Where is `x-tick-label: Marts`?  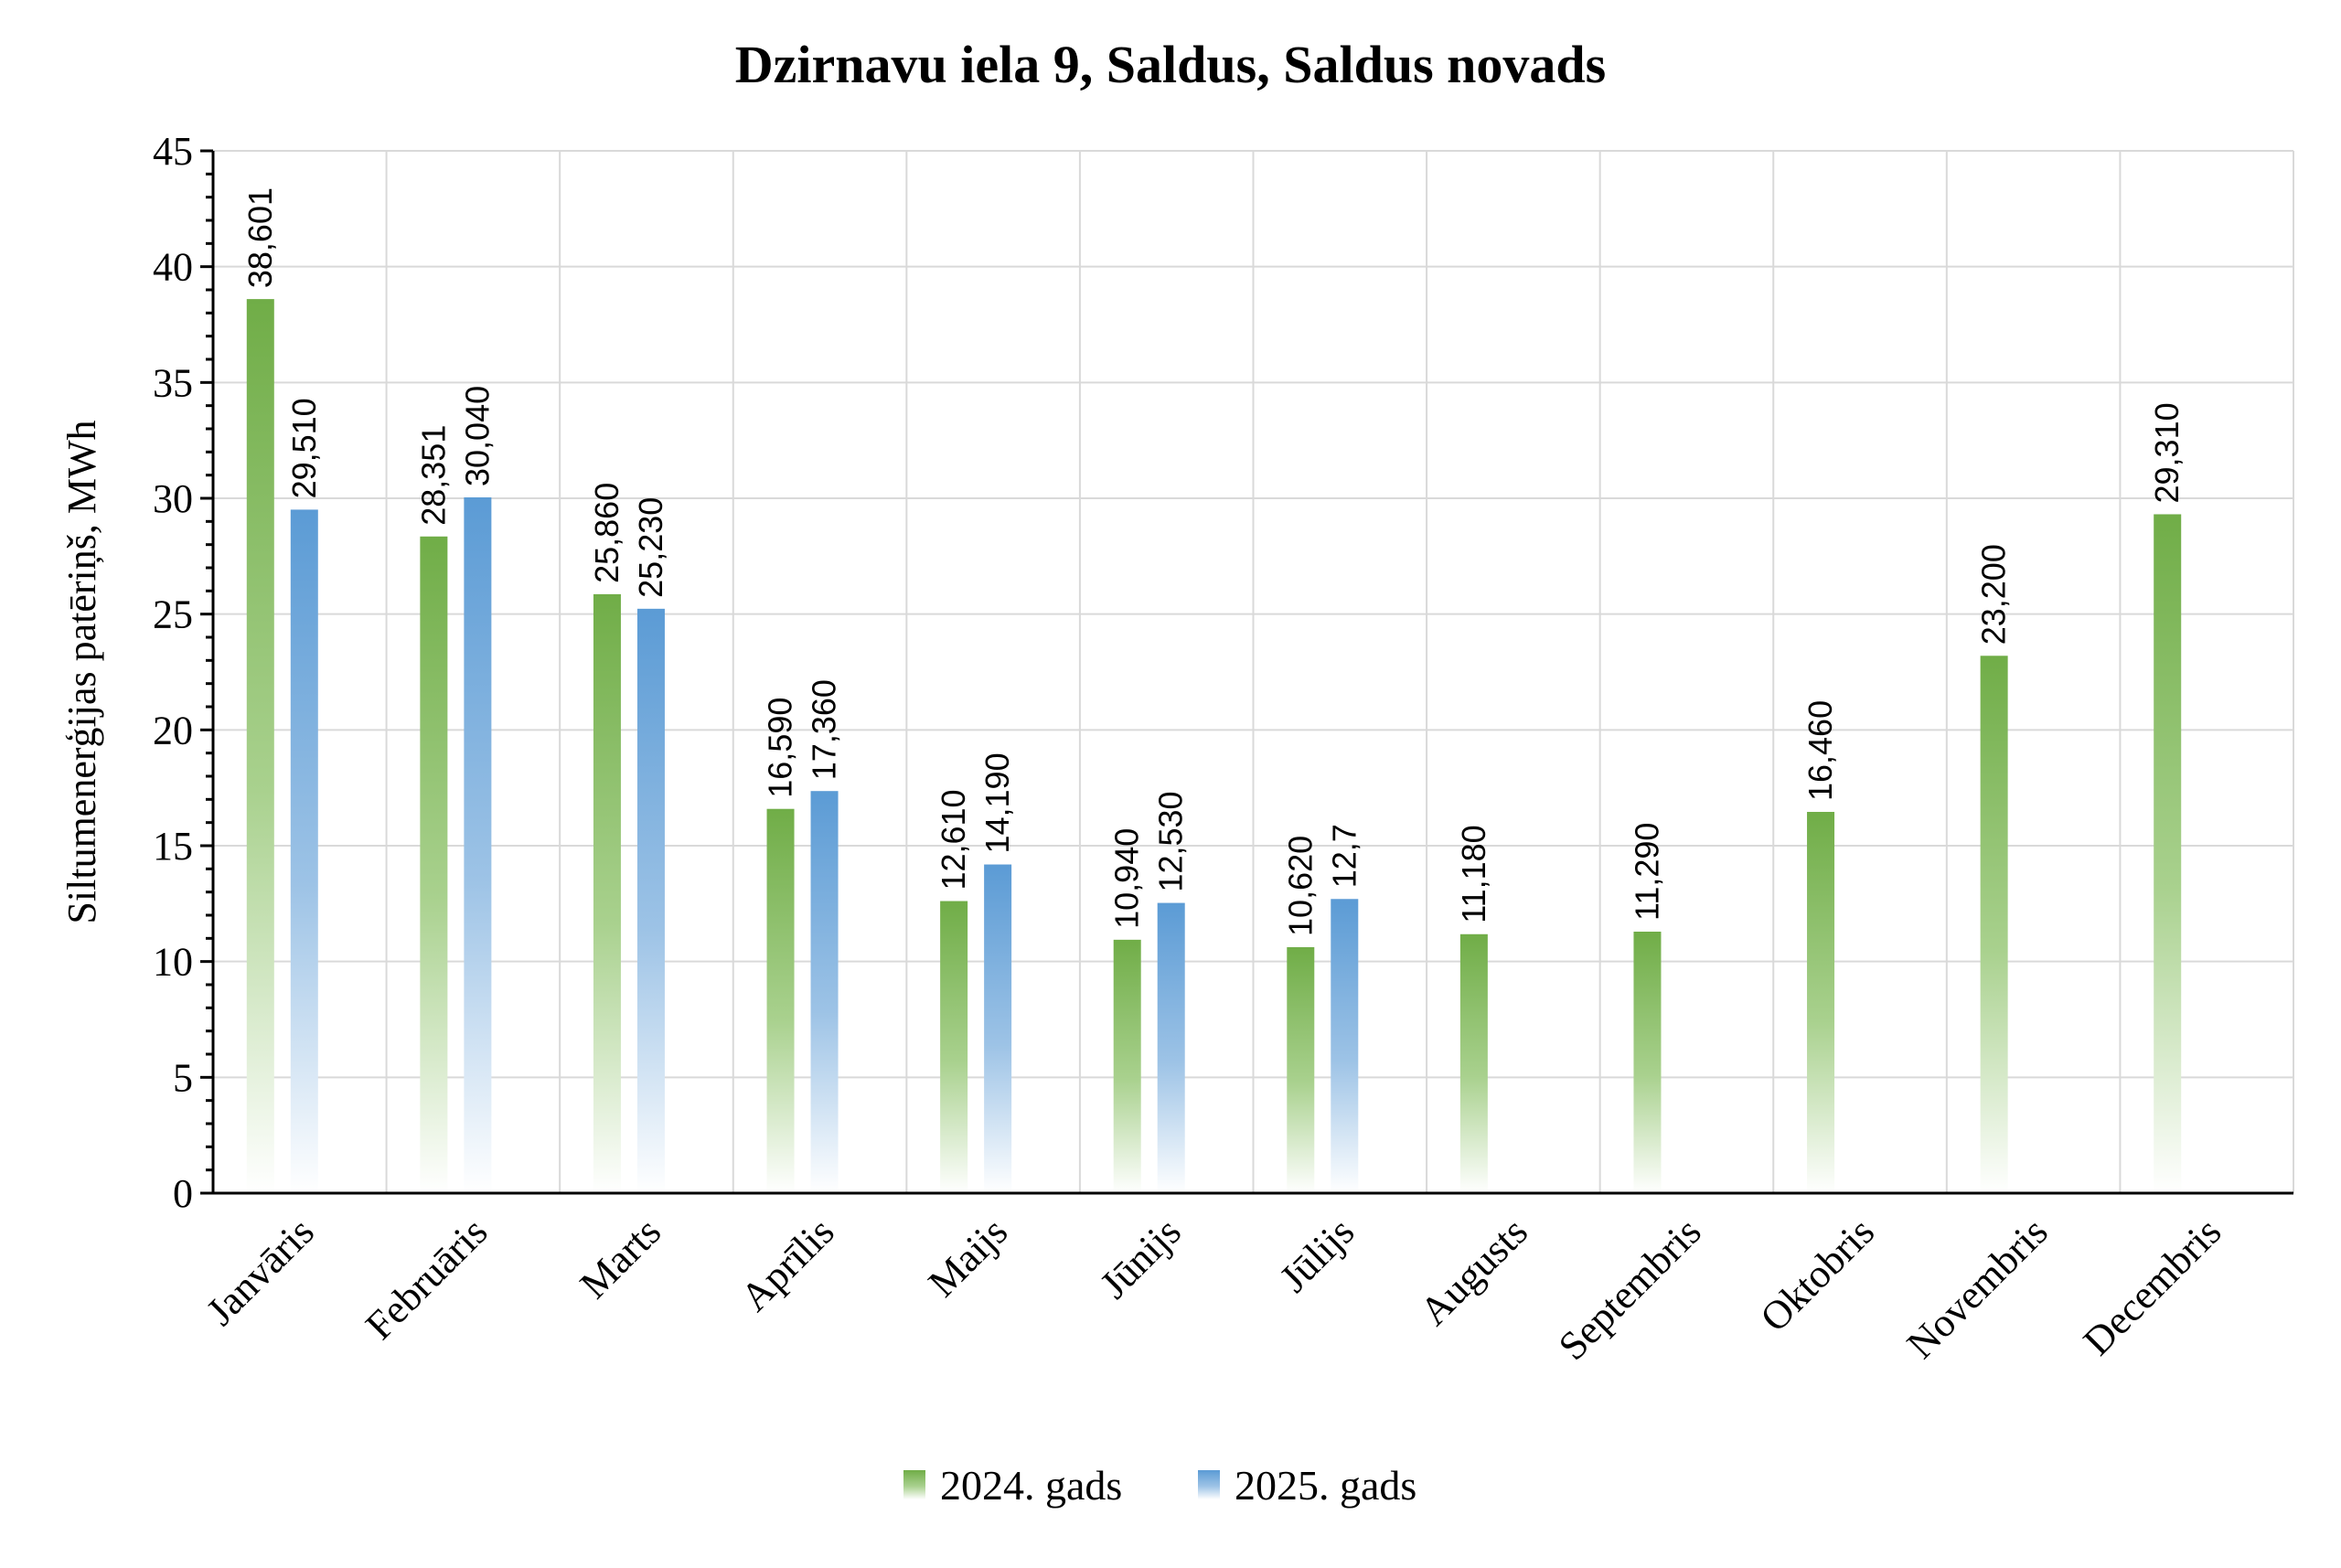
x-tick-label: Marts is located at coordinates (620, 1258).